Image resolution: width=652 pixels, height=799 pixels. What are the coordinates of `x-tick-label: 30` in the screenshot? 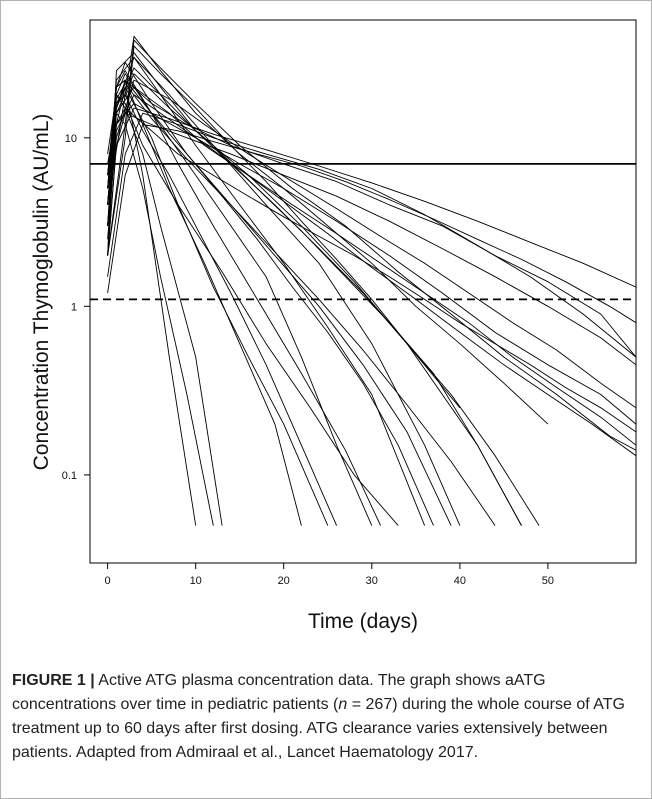 It's located at (372, 581).